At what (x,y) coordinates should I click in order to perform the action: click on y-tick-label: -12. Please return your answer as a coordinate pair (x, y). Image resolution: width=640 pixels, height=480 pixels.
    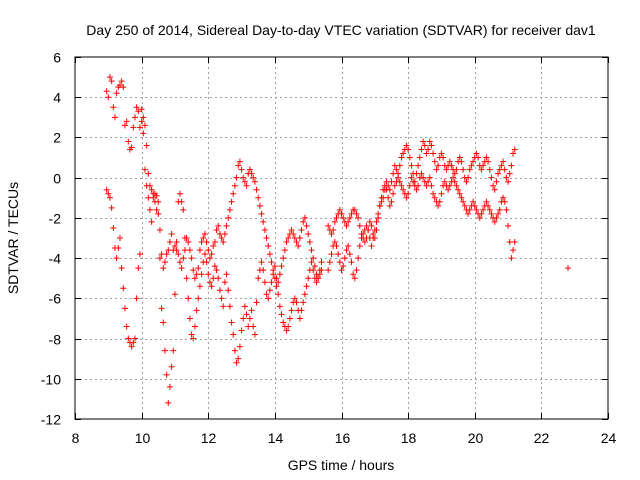
    Looking at the image, I should click on (51, 420).